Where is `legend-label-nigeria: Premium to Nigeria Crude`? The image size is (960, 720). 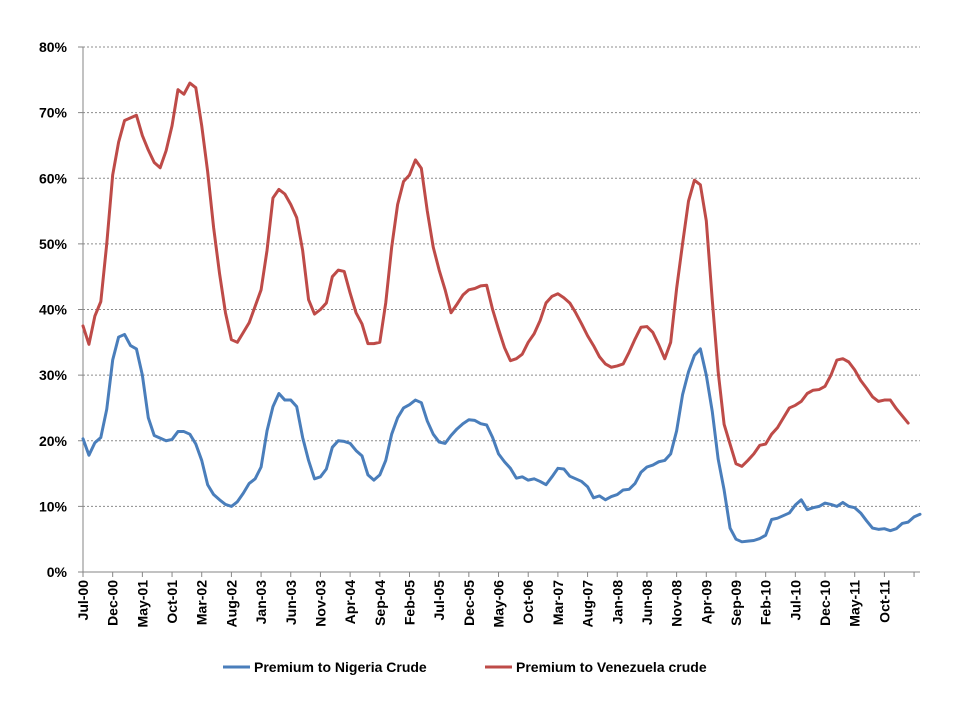
legend-label-nigeria: Premium to Nigeria Crude is located at coordinates (340, 667).